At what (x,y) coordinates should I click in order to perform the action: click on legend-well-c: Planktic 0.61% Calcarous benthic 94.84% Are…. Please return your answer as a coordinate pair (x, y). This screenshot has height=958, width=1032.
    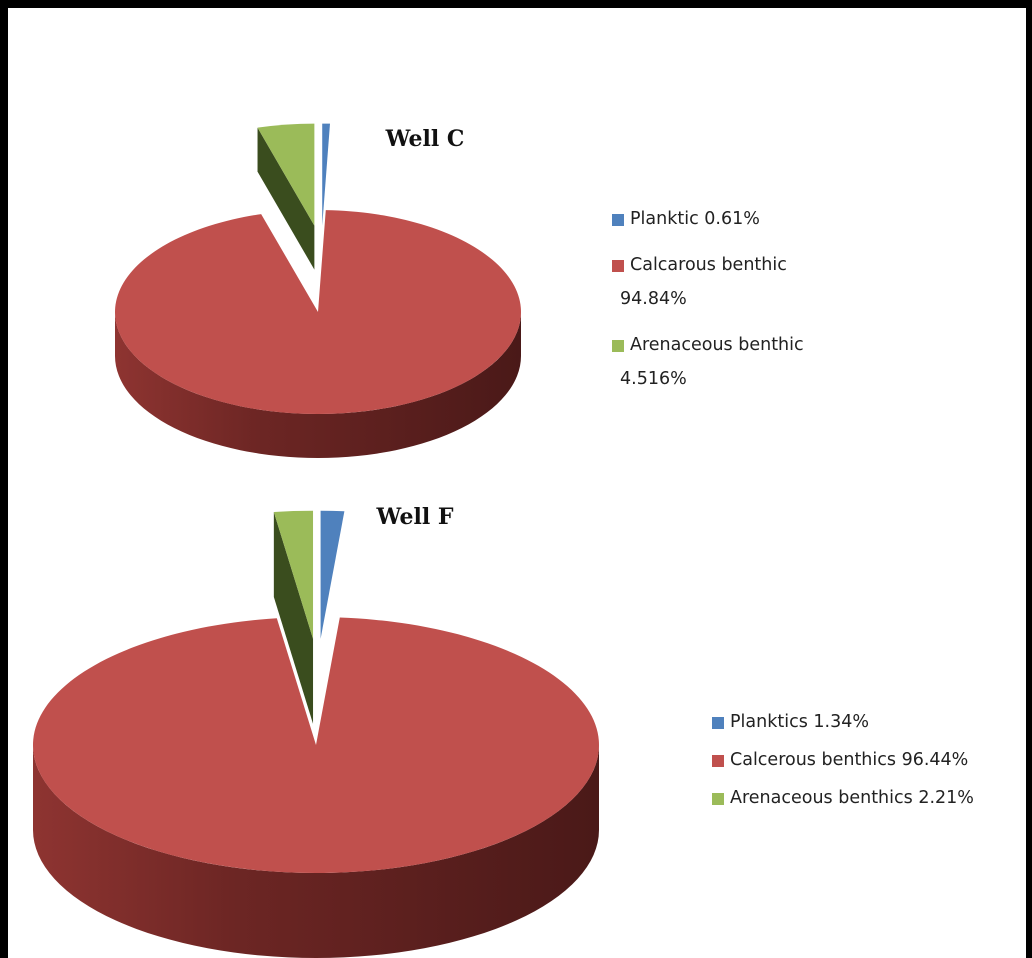
    Looking at the image, I should click on (708, 299).